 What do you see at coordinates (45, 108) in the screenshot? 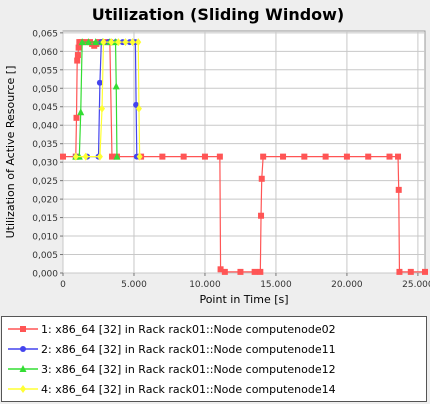
I see `y-tick-label: 0,045` at bounding box center [45, 108].